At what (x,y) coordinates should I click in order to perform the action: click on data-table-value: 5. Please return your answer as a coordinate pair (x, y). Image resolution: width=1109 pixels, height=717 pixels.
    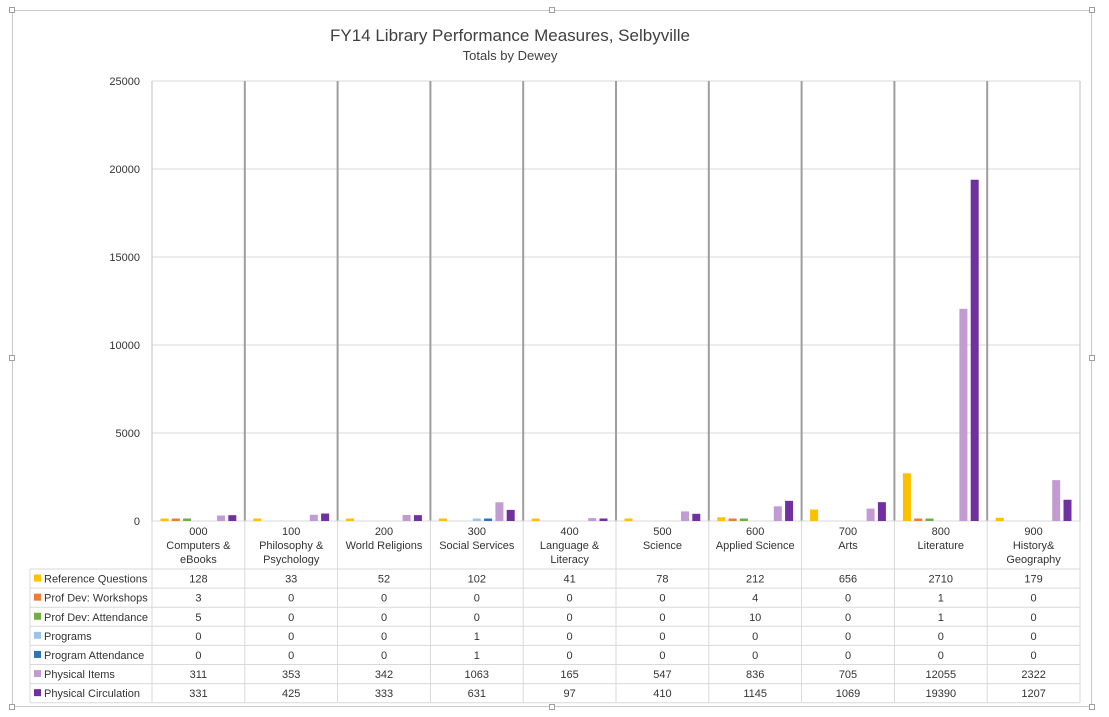
    Looking at the image, I should click on (198, 618).